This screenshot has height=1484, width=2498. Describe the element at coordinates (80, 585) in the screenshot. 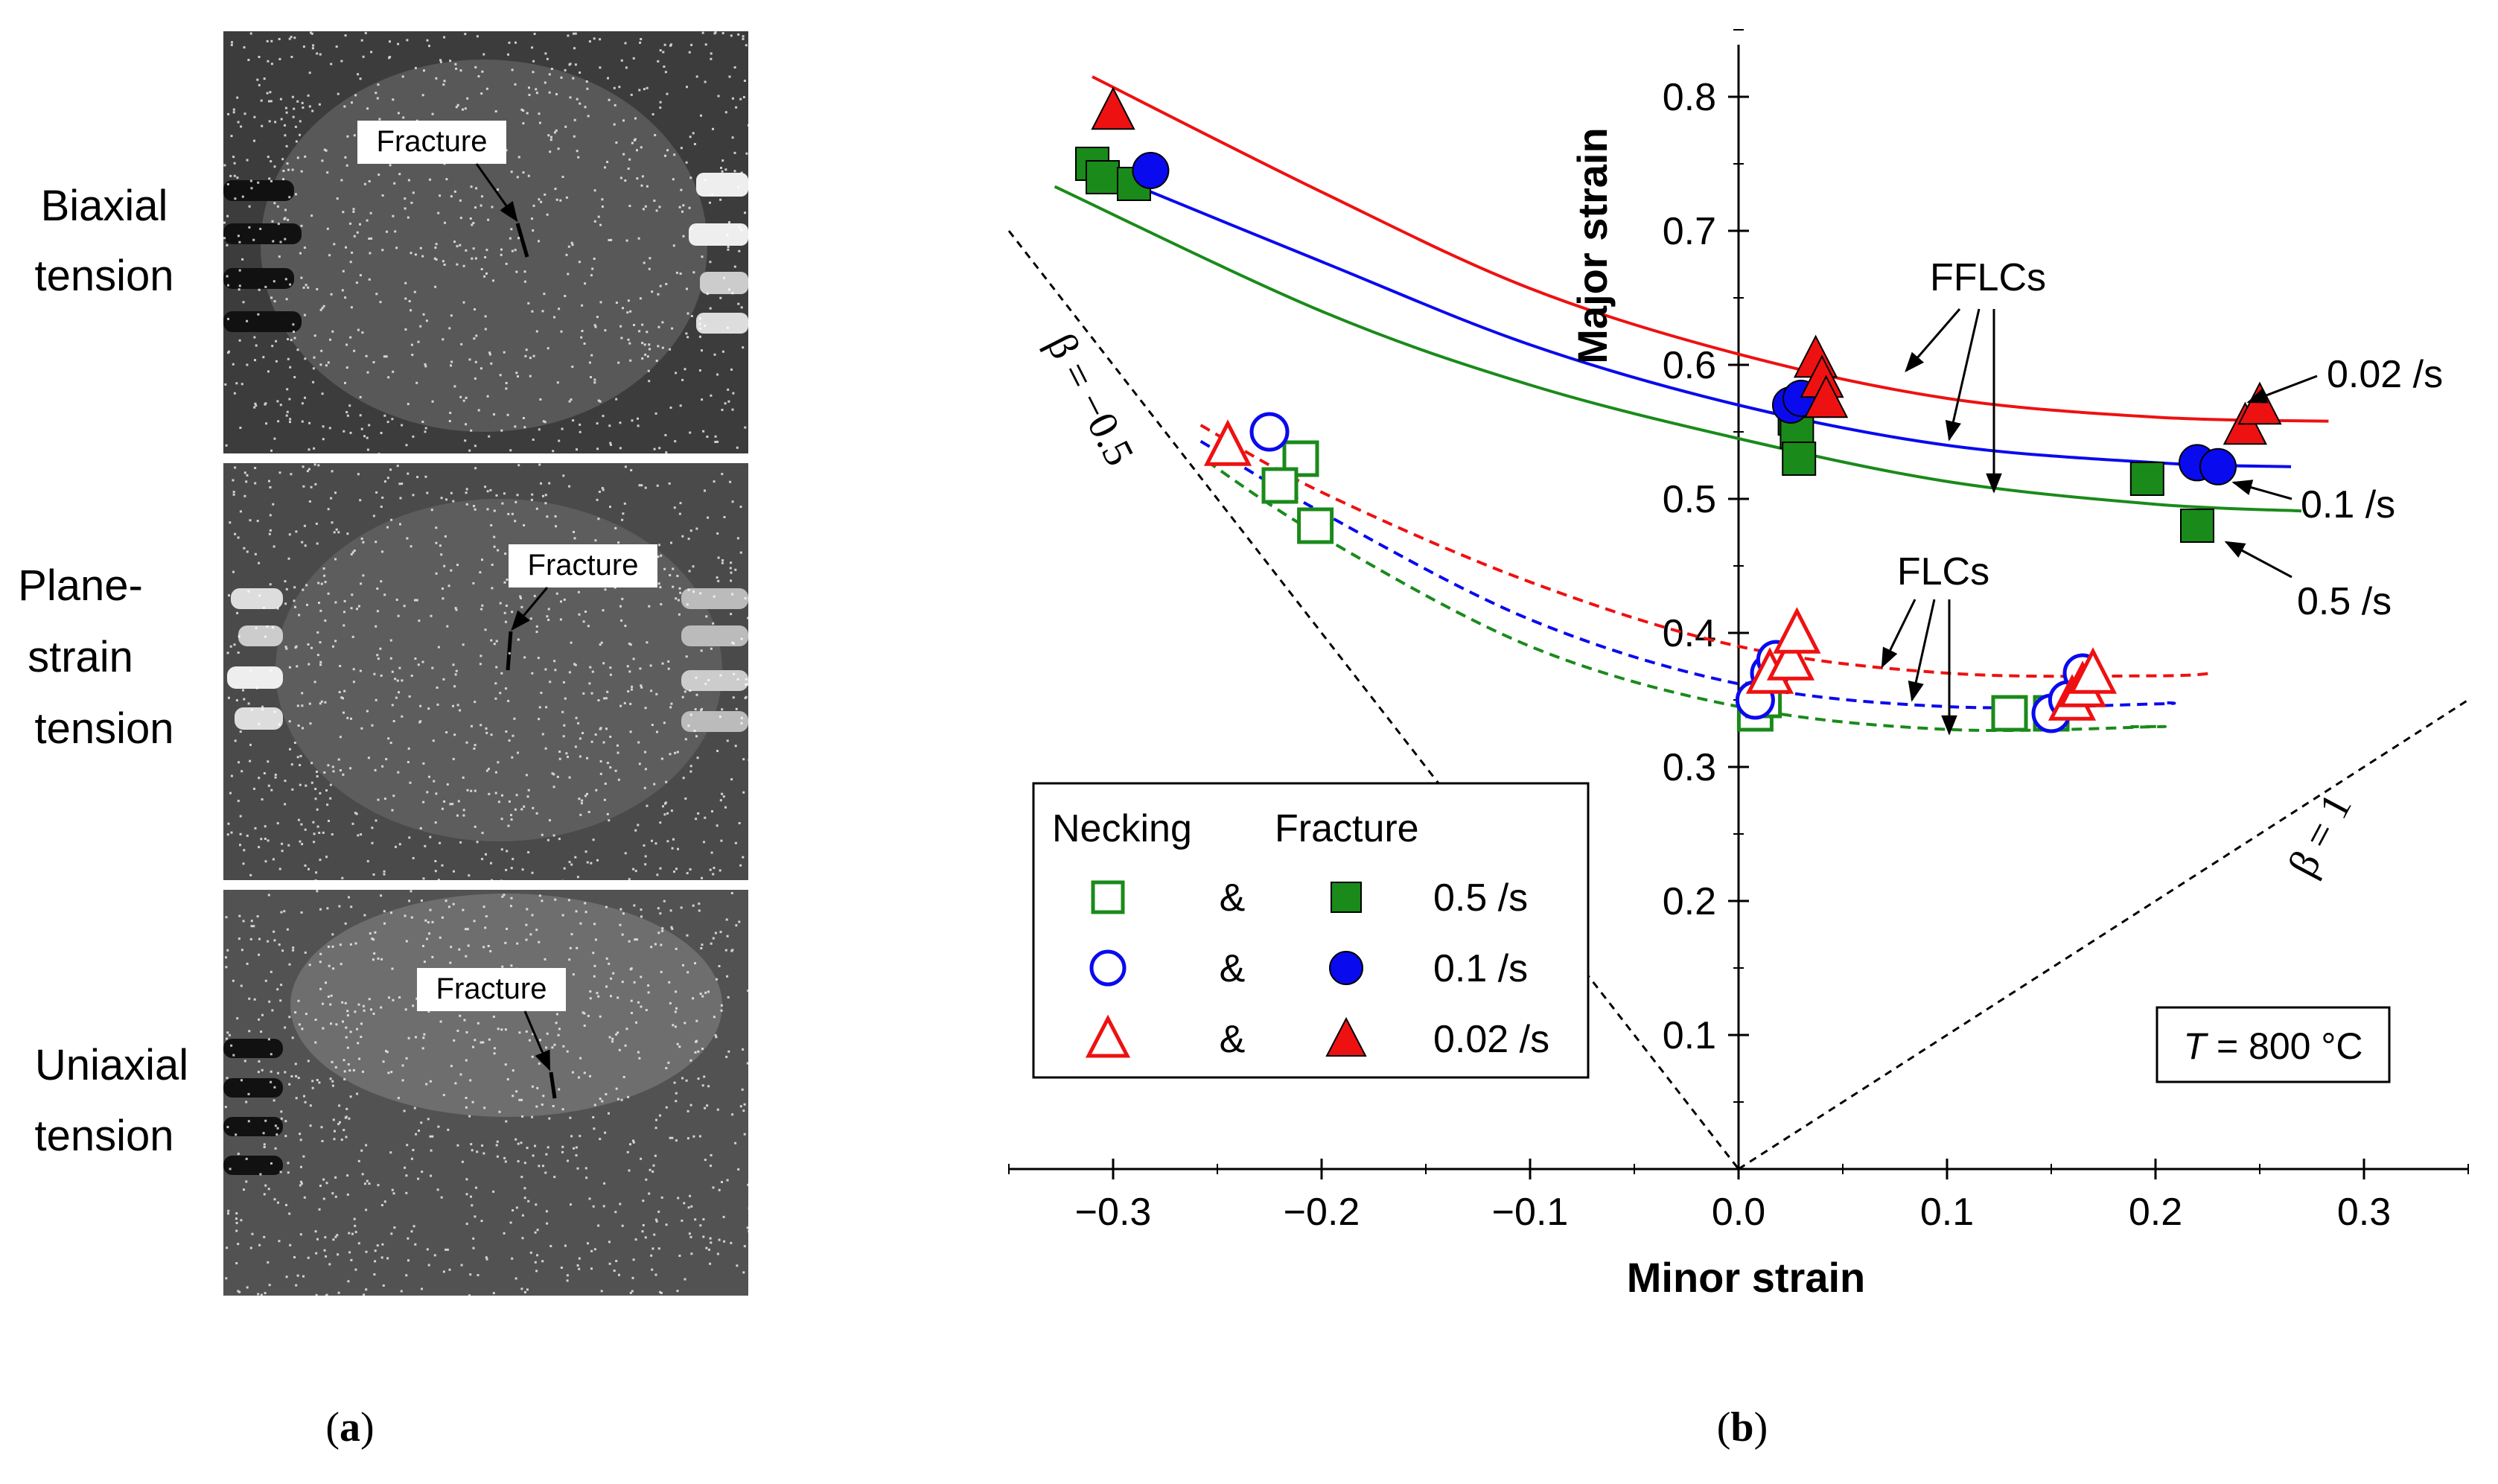

I see `row-label-plane-1: Plane-` at that location.